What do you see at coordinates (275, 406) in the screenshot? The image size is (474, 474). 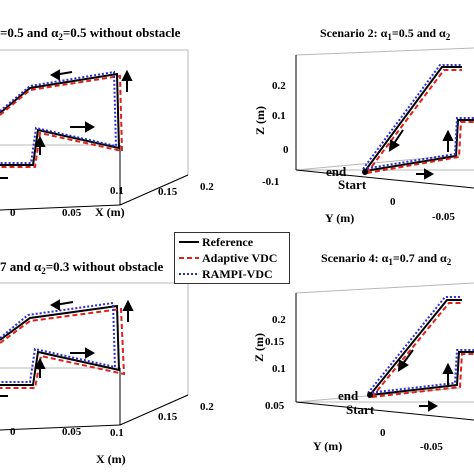 I see `p4-ztick-3: 0.05` at bounding box center [275, 406].